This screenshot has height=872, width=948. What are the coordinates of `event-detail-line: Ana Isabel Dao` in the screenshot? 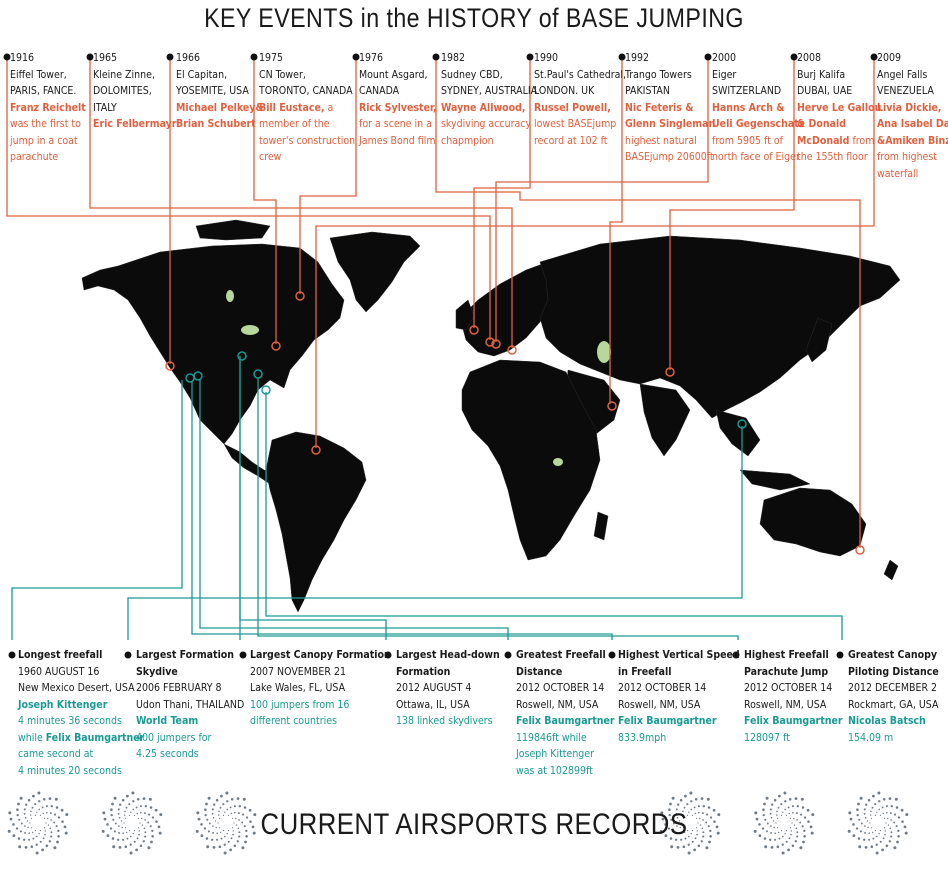 It's located at (912, 124).